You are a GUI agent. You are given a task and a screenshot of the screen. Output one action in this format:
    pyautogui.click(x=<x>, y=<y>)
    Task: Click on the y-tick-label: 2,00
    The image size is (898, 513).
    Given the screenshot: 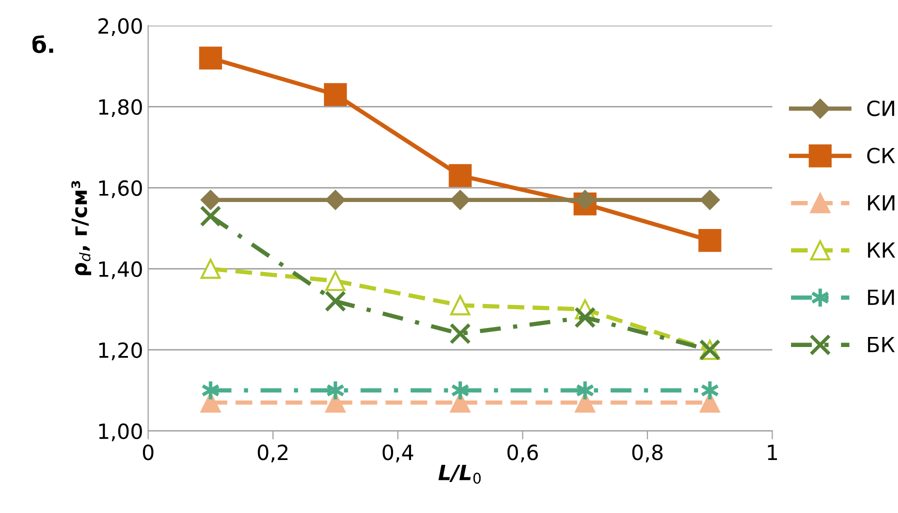 What is the action you would take?
    pyautogui.click(x=120, y=27)
    